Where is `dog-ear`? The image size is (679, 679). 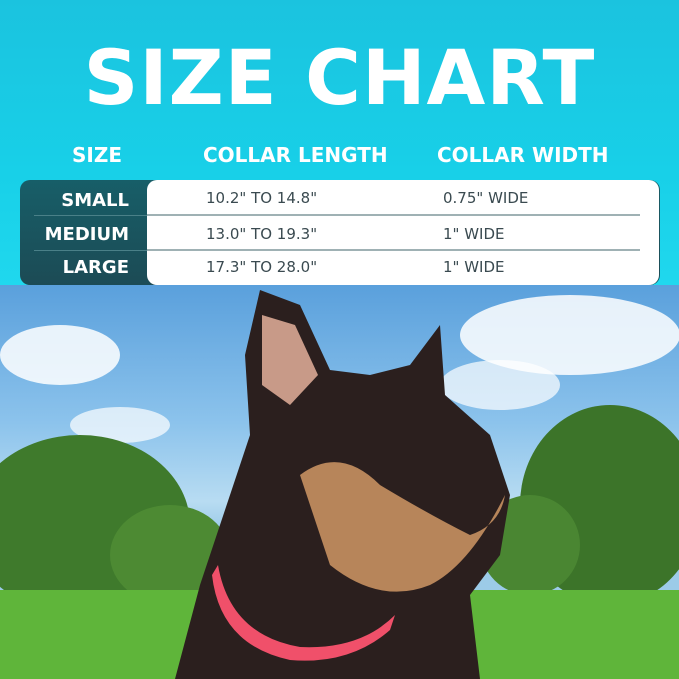 dog-ear is located at coordinates (290, 360).